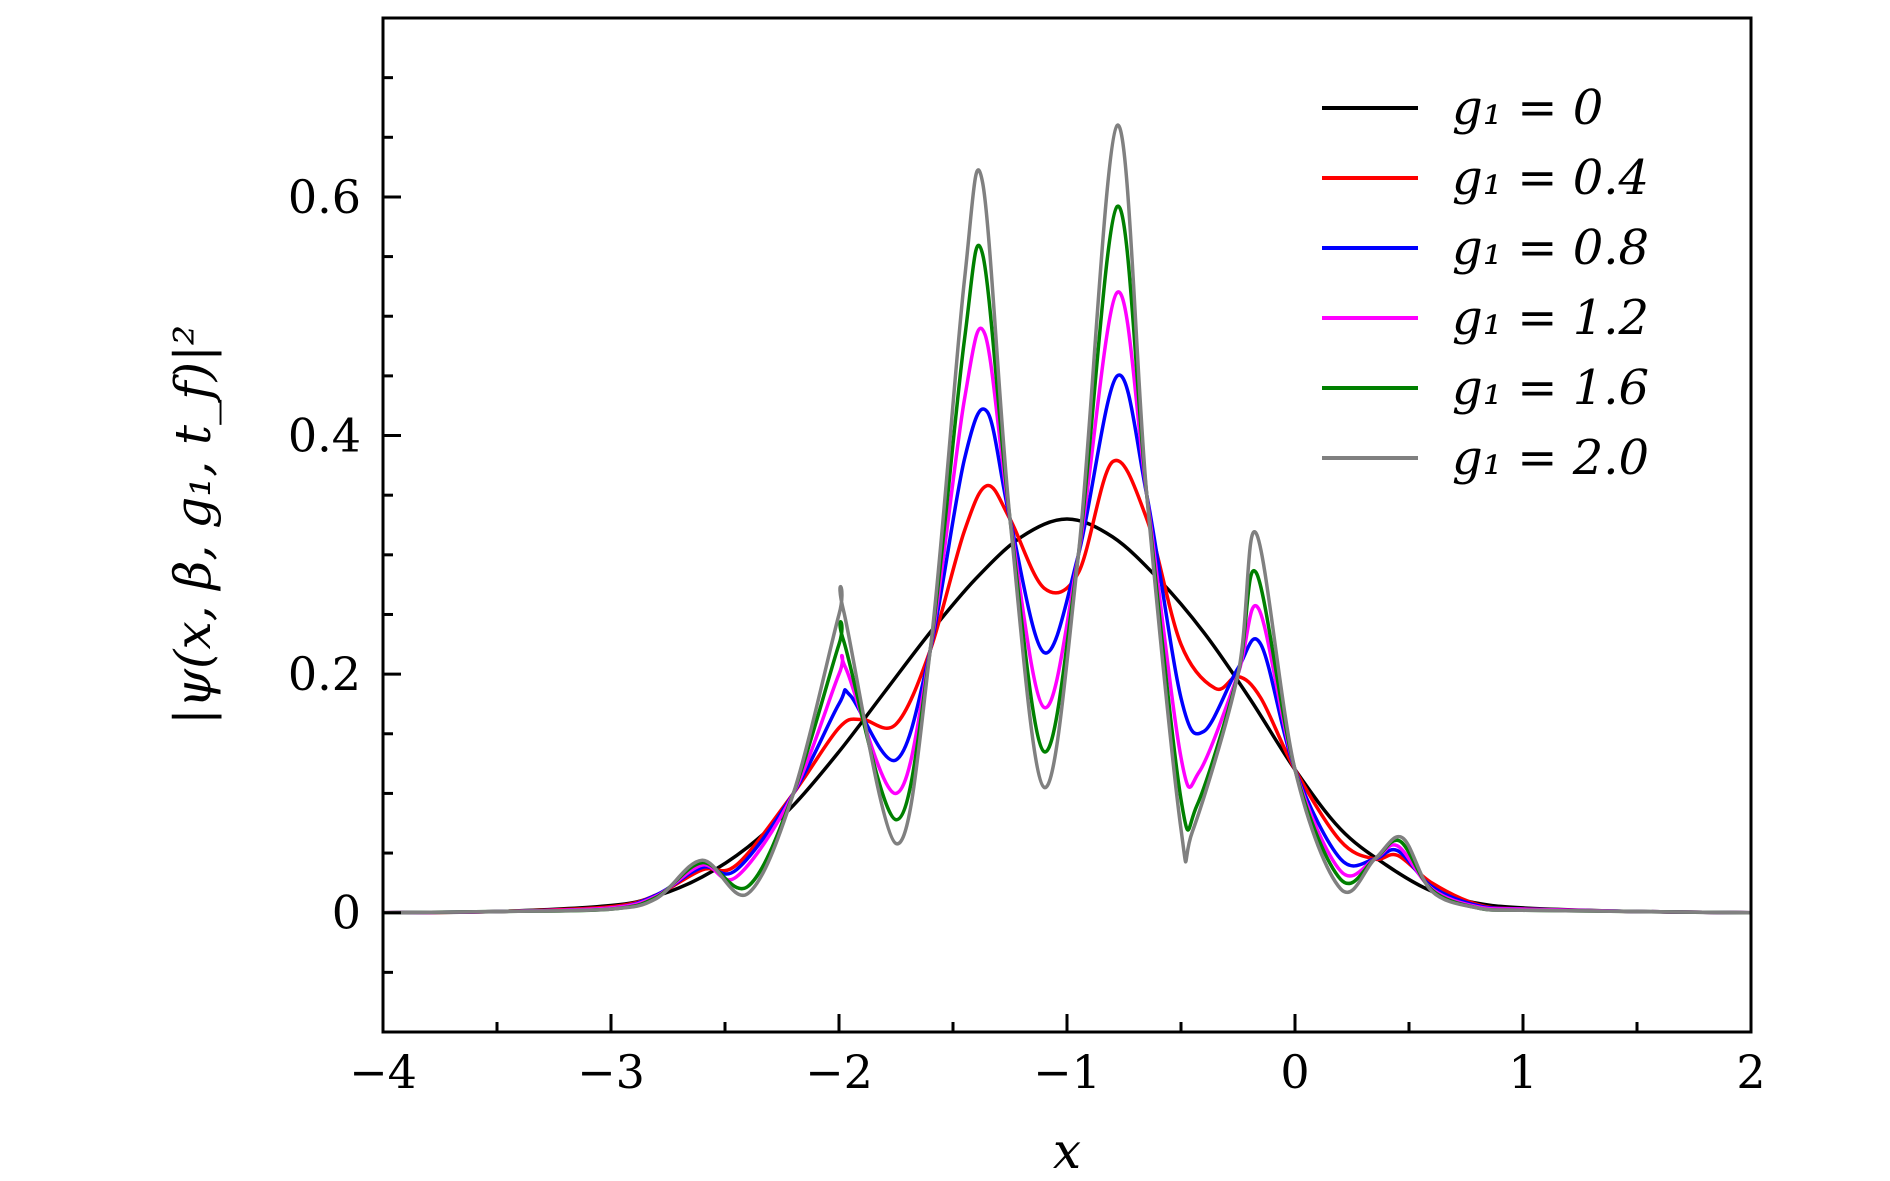 This screenshot has height=1181, width=1890. What do you see at coordinates (1550, 178) in the screenshot?
I see `legend-label: g₁ = 0.4` at bounding box center [1550, 178].